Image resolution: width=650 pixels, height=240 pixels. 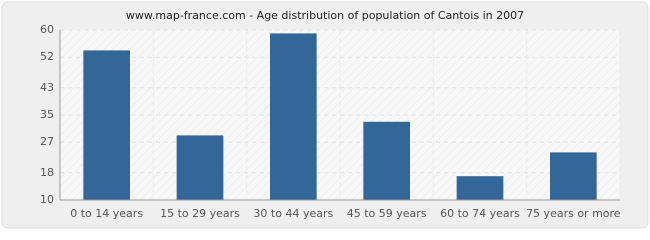 What do you see at coordinates (47, 199) in the screenshot?
I see `y-tick-label: 10` at bounding box center [47, 199].